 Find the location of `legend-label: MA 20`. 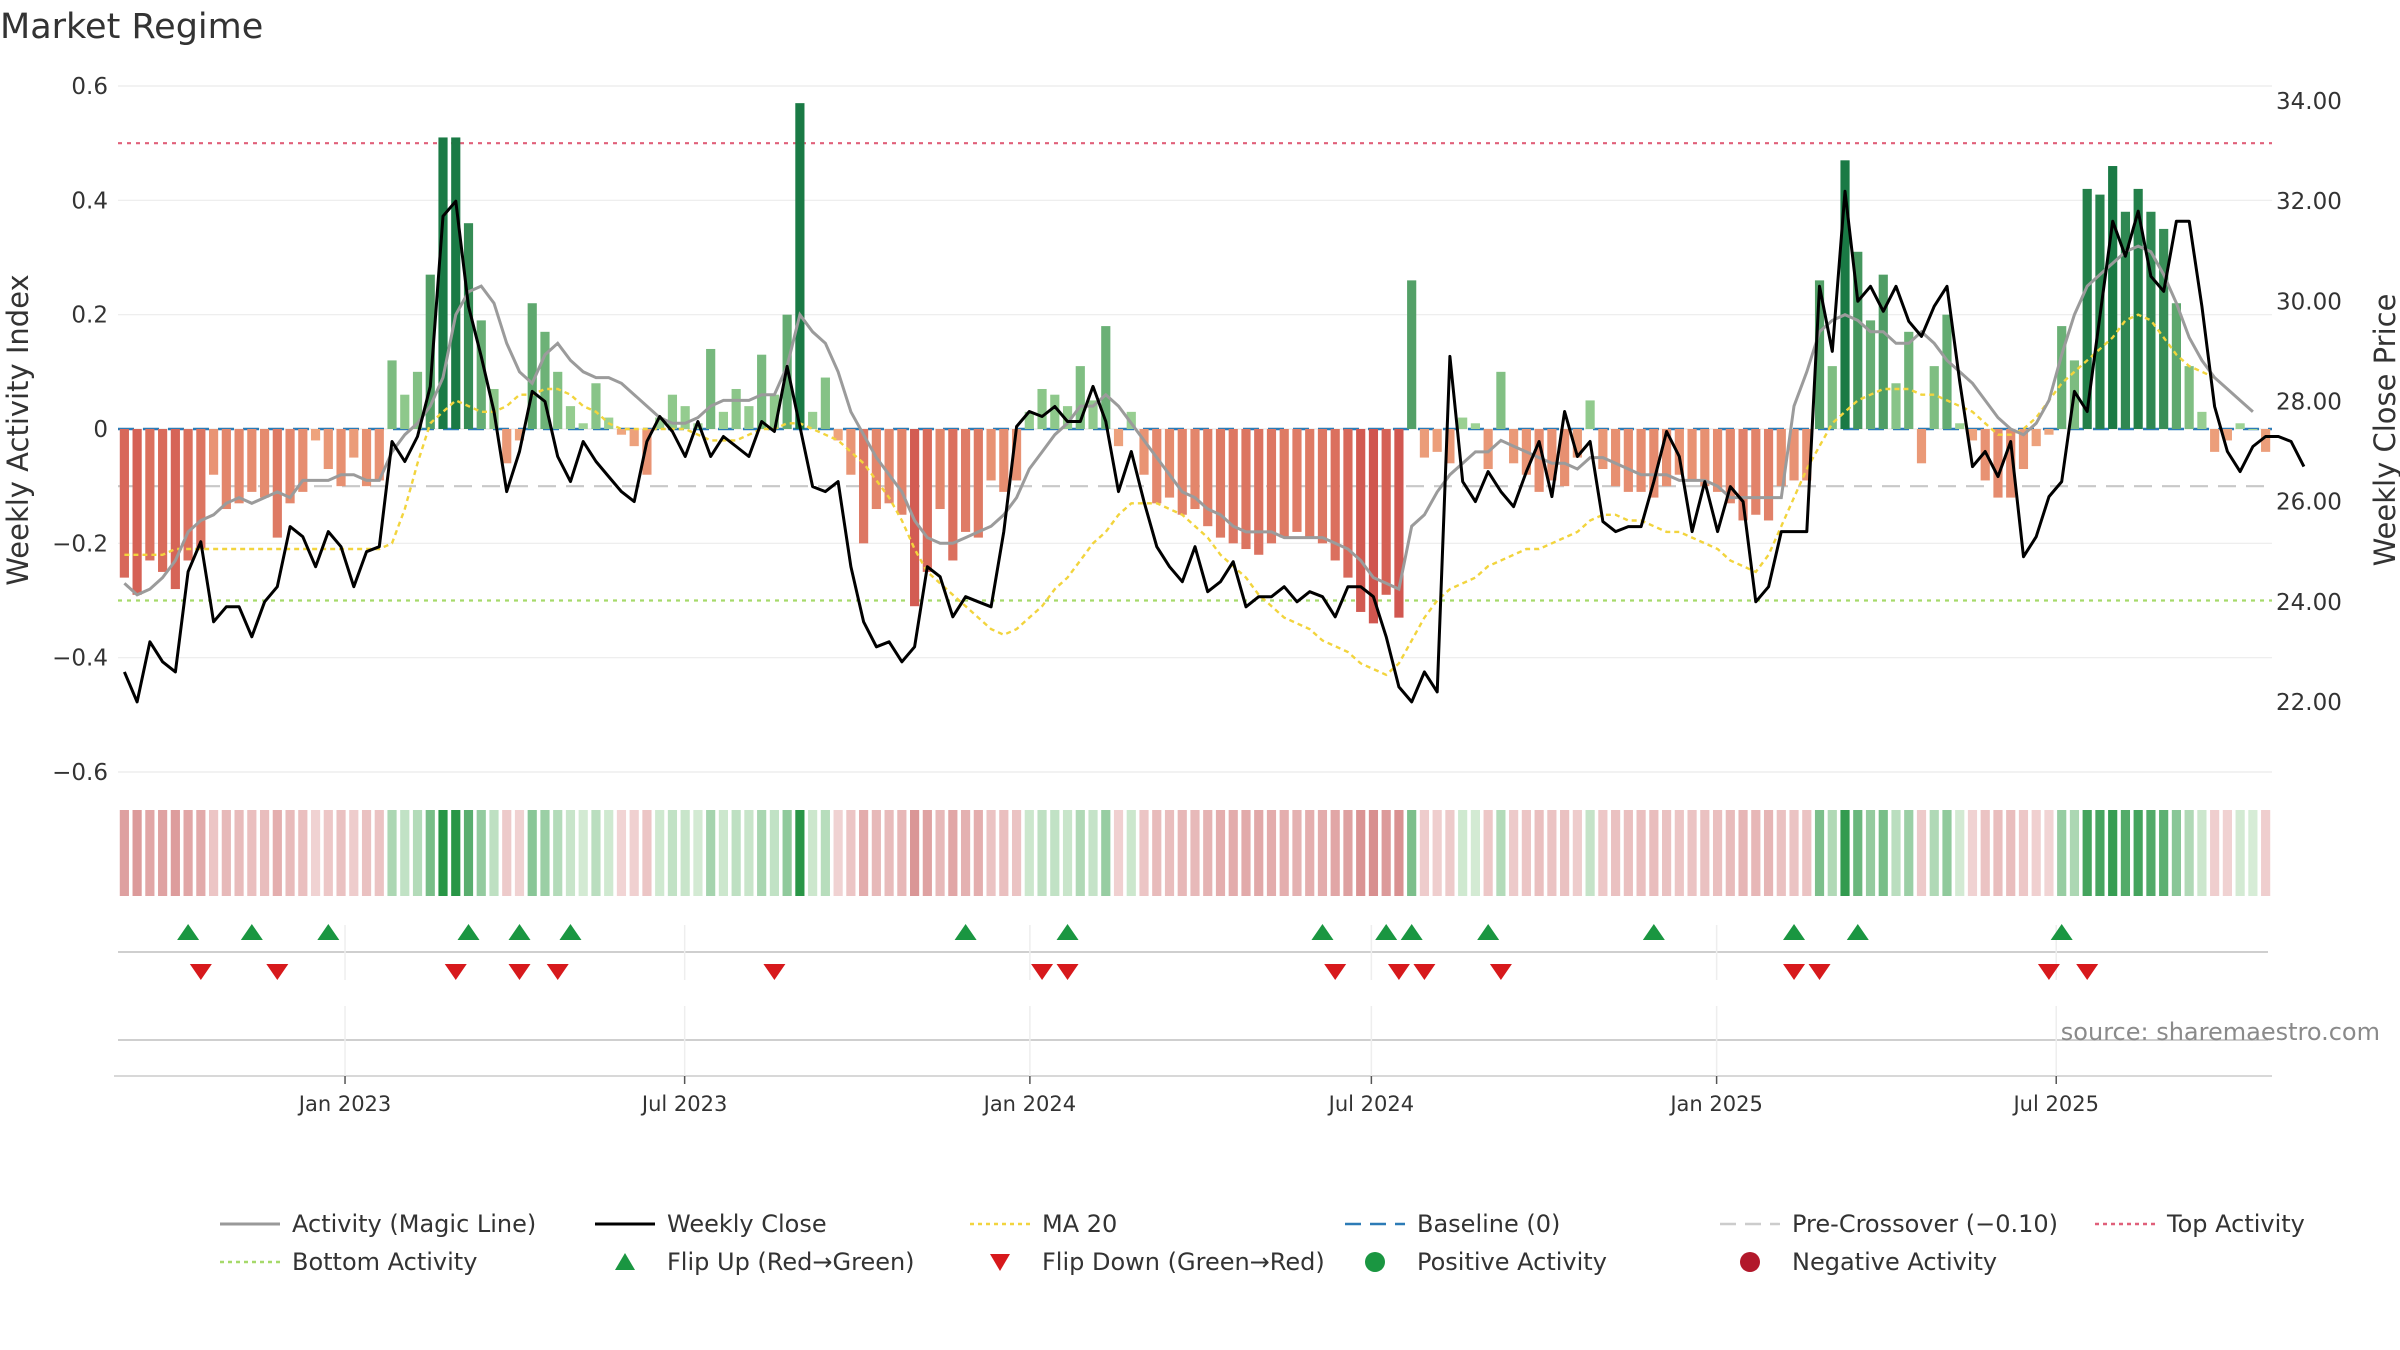

legend-label: MA 20 is located at coordinates (1079, 1224).